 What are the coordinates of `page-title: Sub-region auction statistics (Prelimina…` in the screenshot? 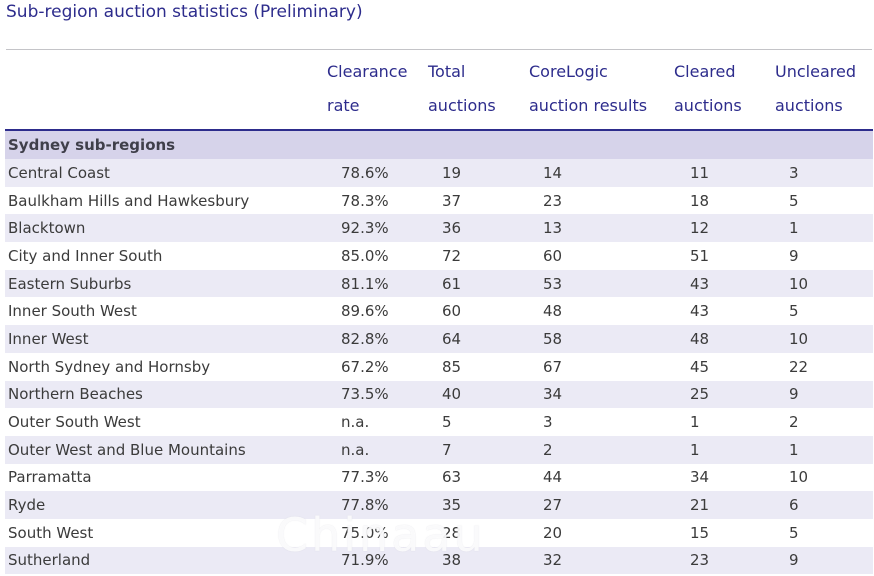 It's located at (184, 12).